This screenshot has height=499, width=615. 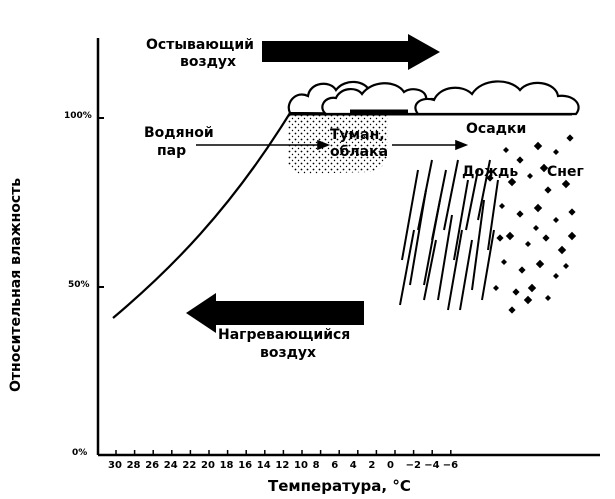 What do you see at coordinates (288, 353) in the screenshot?
I see `warming-air-label-line2: воздух` at bounding box center [288, 353].